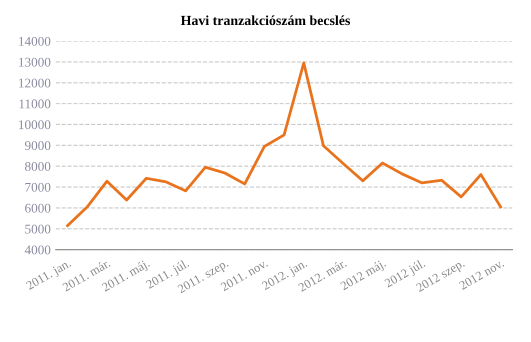 The width and height of the screenshot is (531, 342). I want to click on chart-title: Havi tranzakciószám becslés, so click(265, 20).